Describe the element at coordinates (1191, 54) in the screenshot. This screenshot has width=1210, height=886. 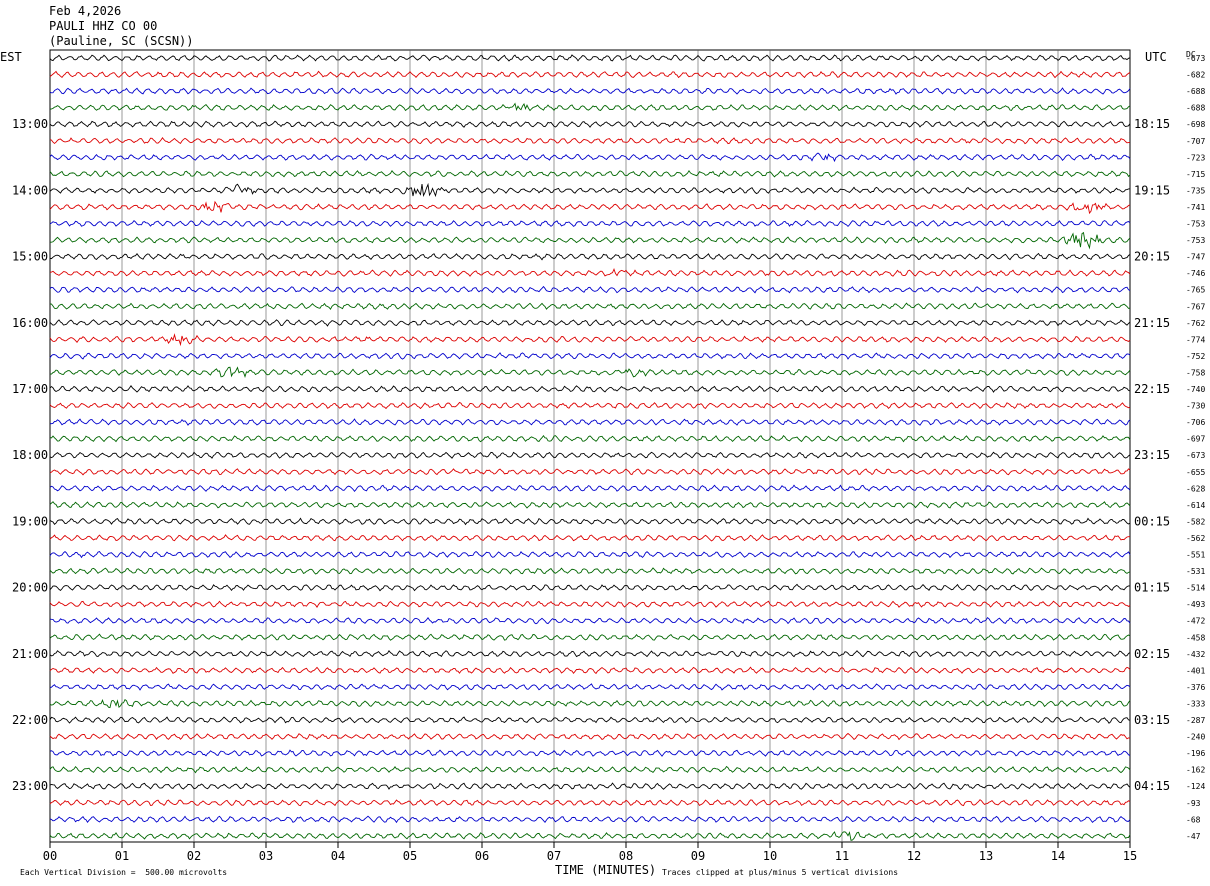
I see `dc-label: DC` at that location.